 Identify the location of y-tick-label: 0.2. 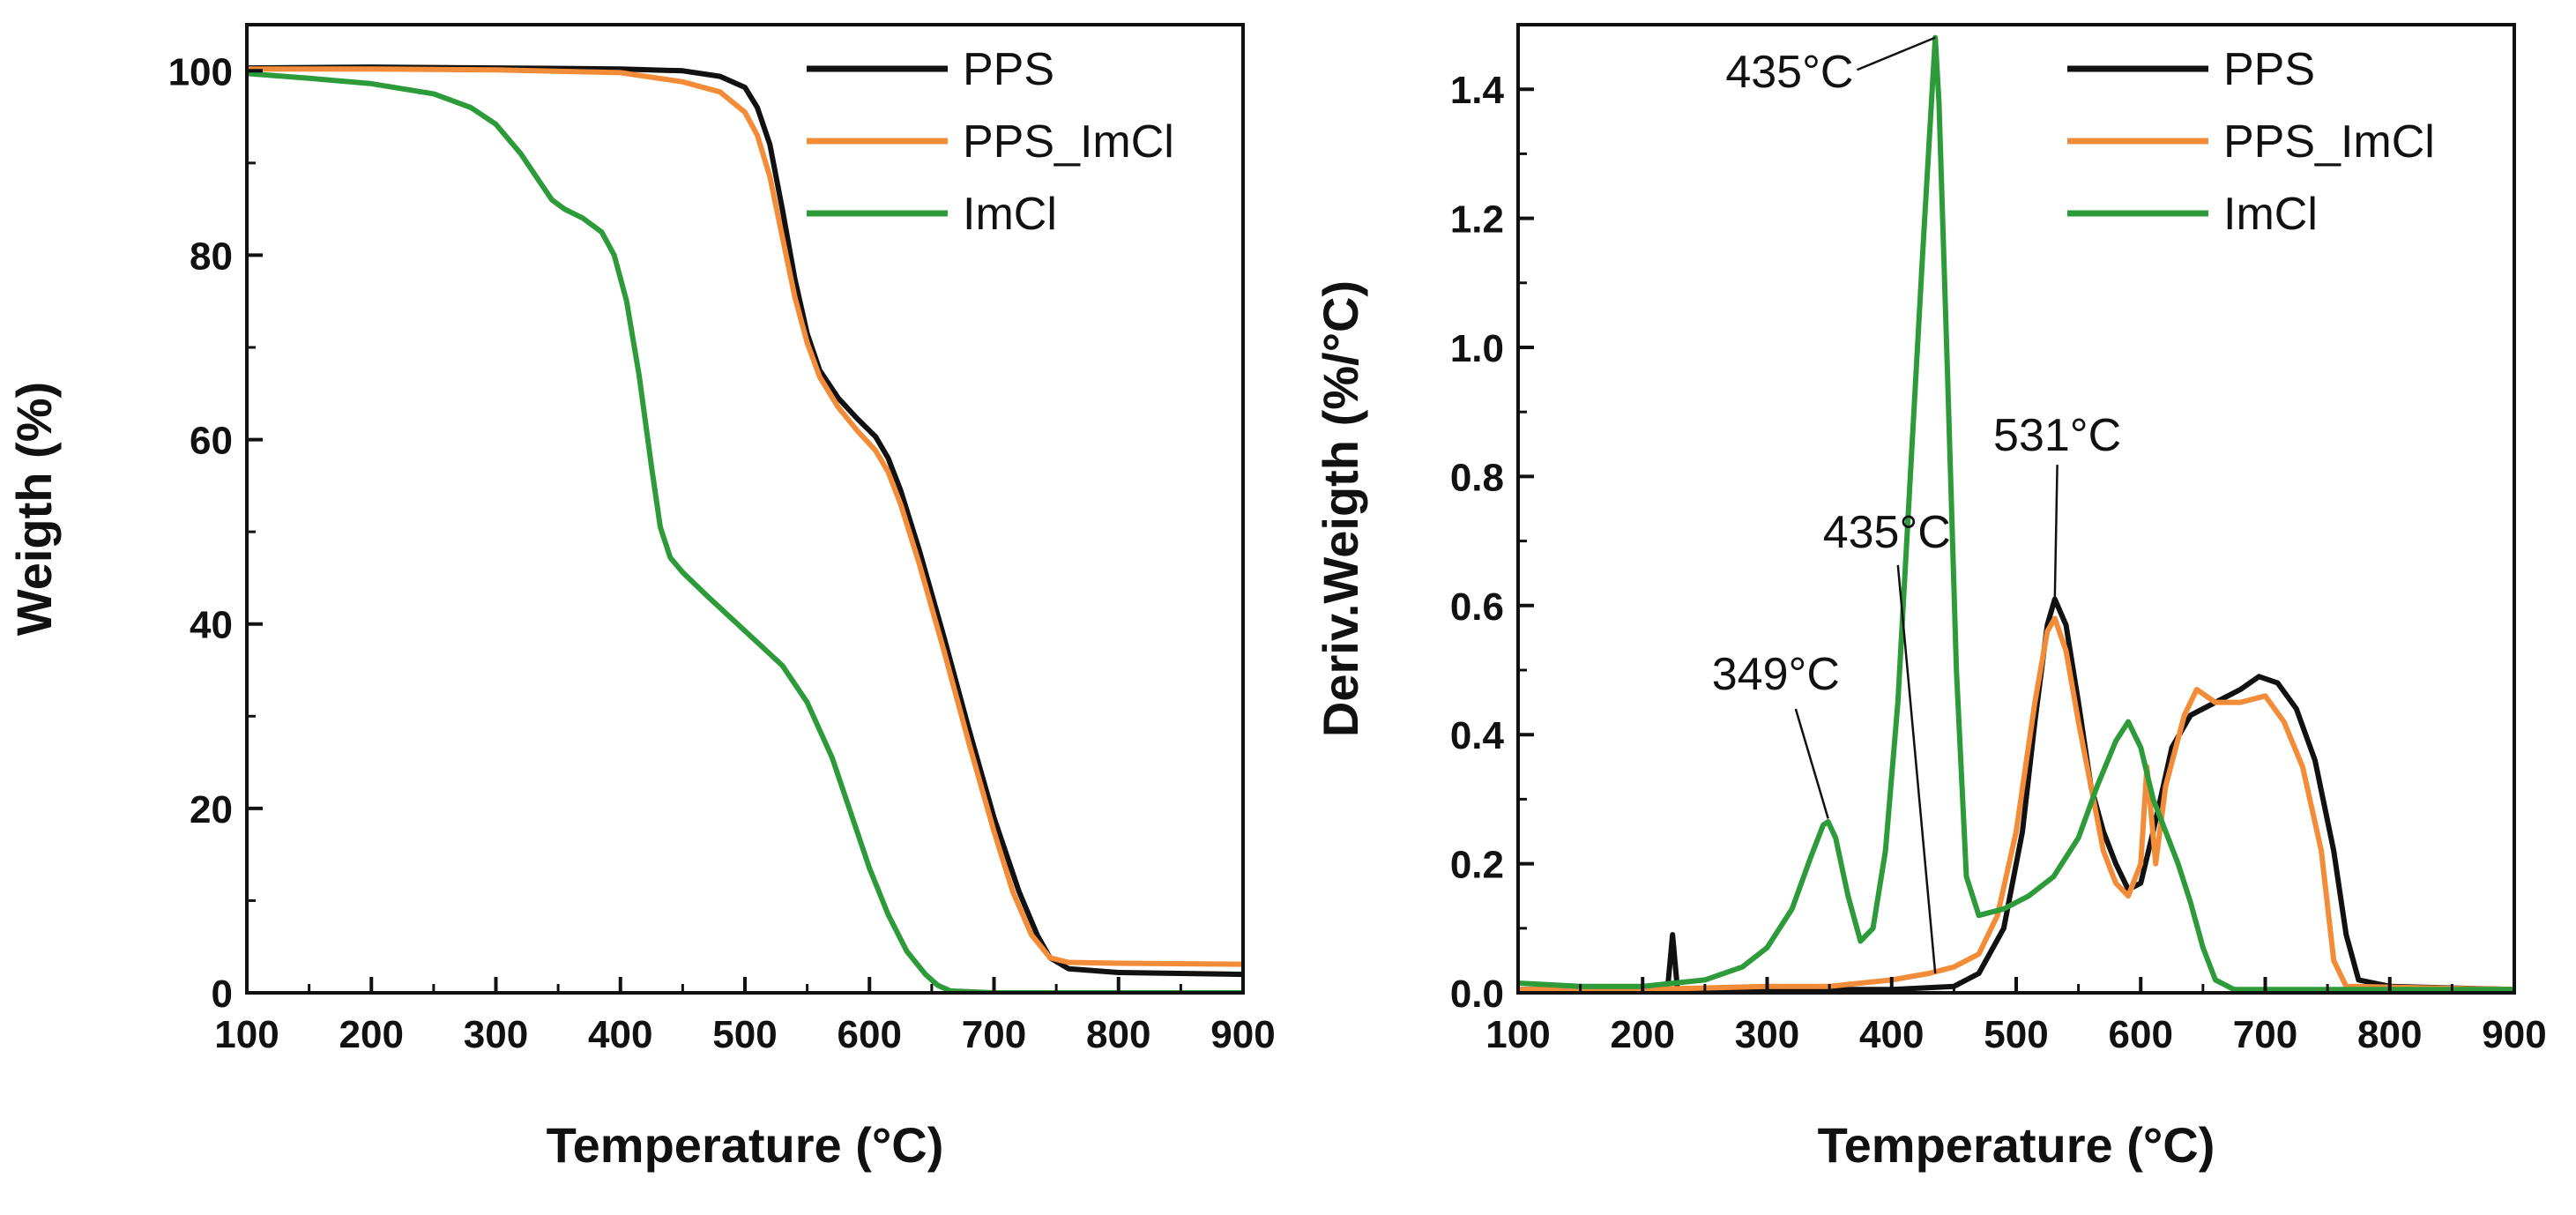
(1477, 866).